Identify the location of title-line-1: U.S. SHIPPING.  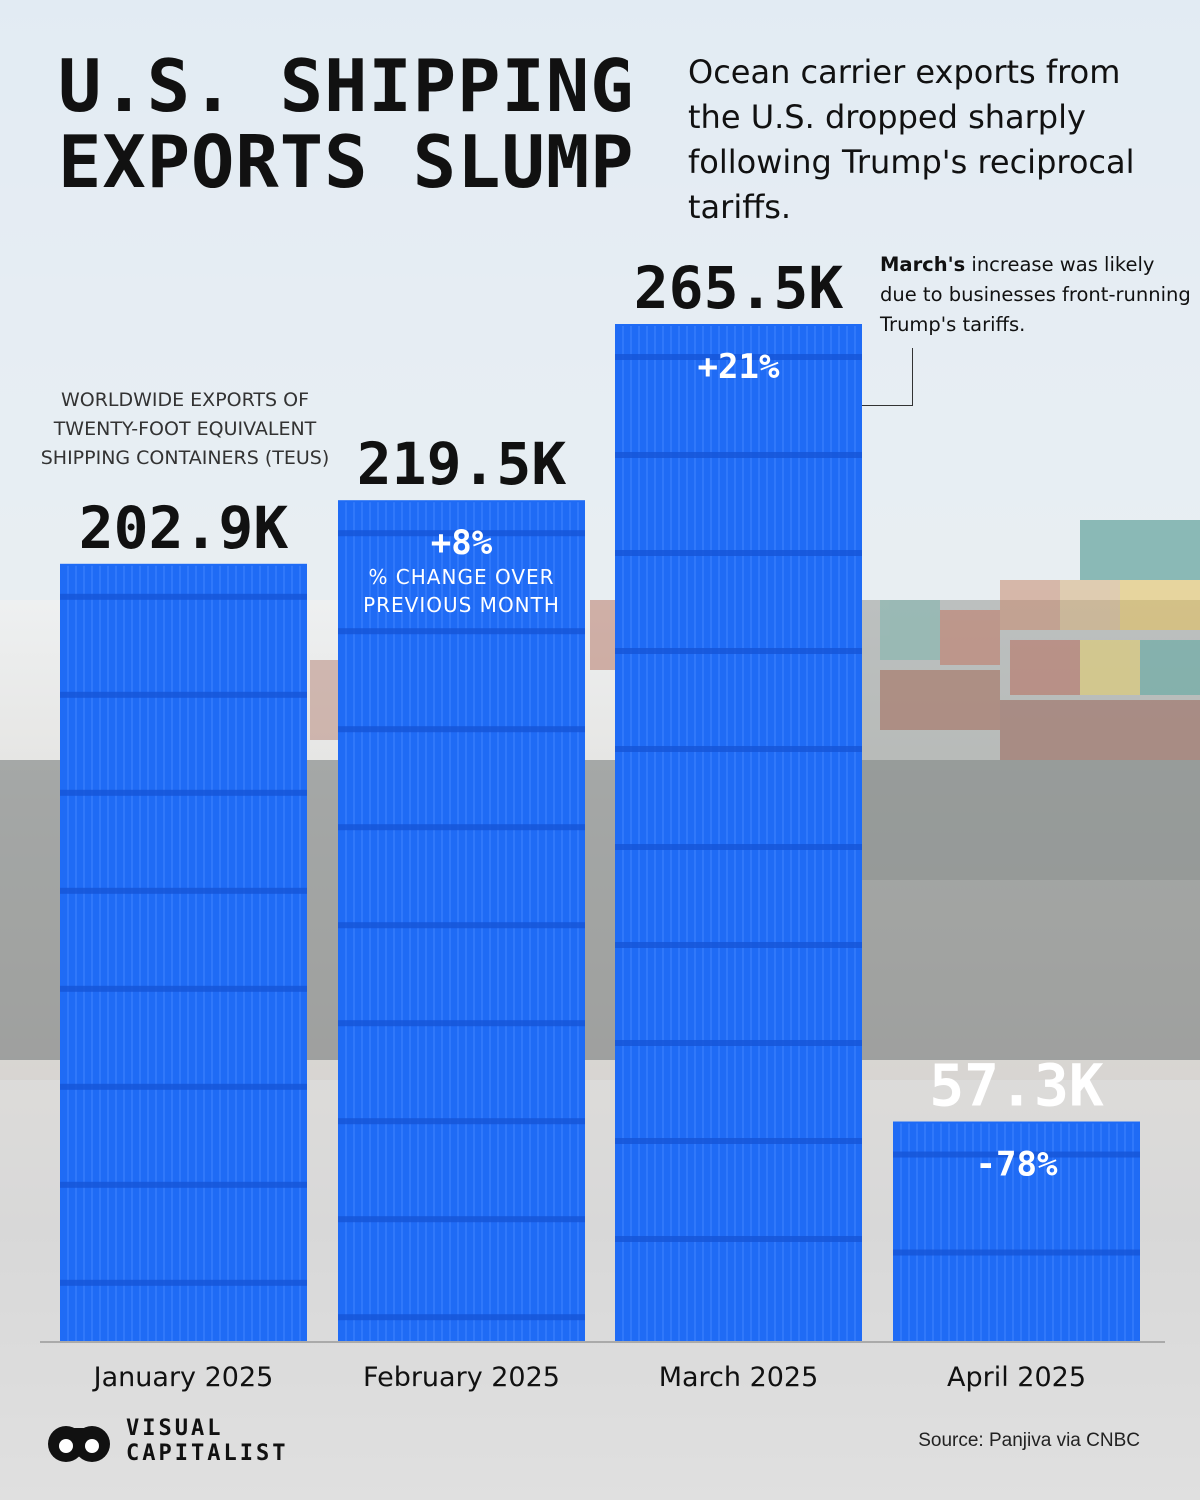
(346, 86).